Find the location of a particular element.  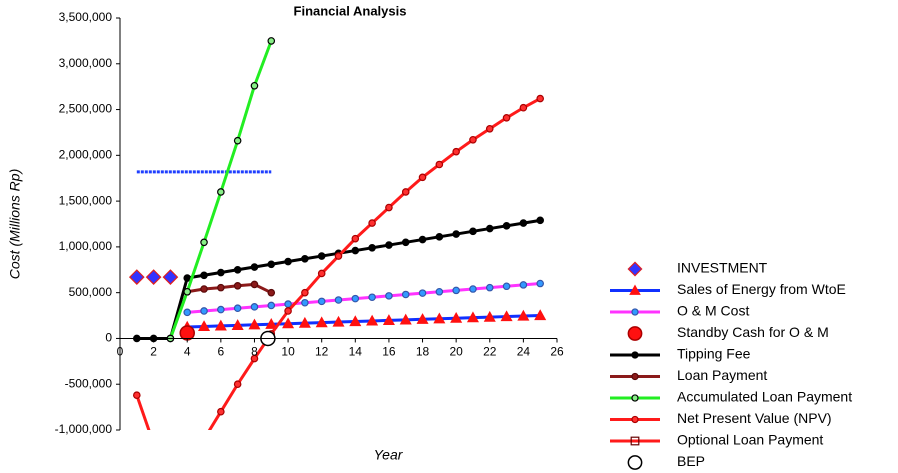

y-tick-label: -1,000,000 is located at coordinates (84, 429).